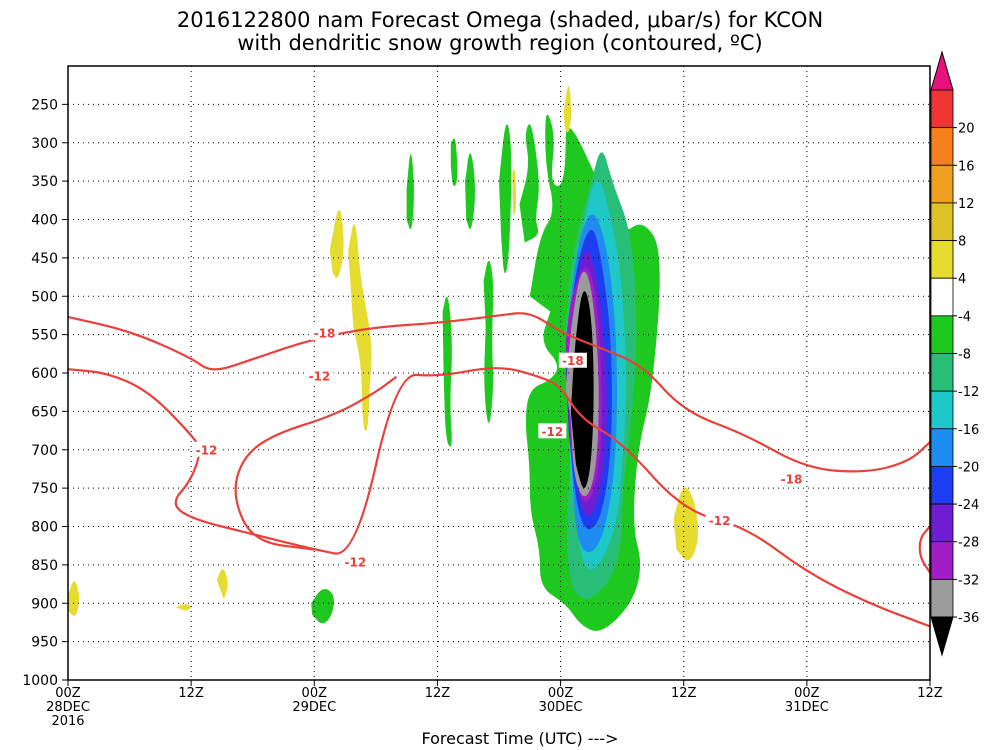  What do you see at coordinates (807, 693) in the screenshot?
I see `x-tick-label-6-0: 00Z` at bounding box center [807, 693].